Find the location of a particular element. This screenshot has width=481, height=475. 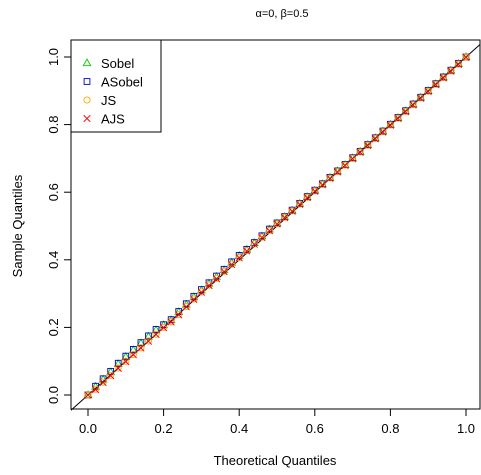

x-tick-label: 0.8 is located at coordinates (390, 428).